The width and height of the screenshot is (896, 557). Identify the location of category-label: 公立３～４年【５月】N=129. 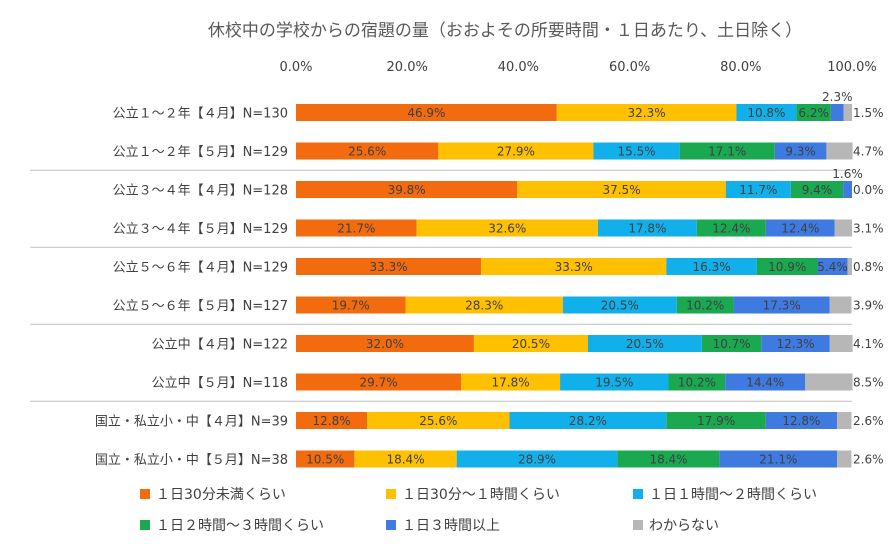
(200, 229).